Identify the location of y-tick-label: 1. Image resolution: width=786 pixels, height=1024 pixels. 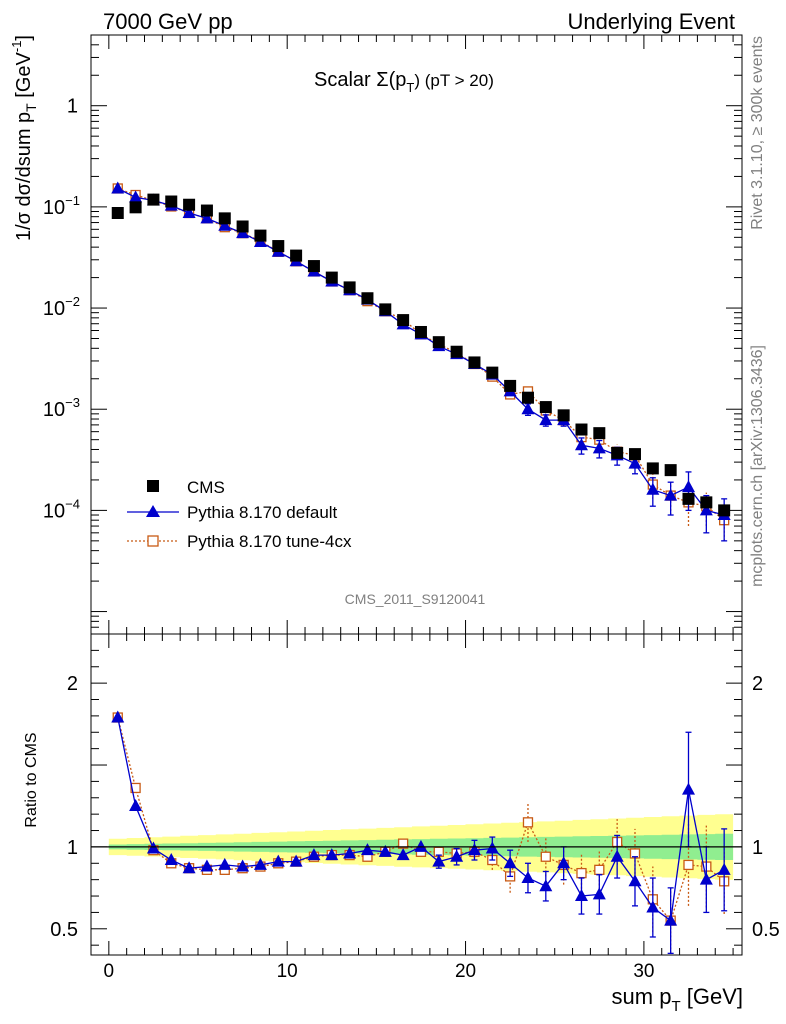
(72, 107).